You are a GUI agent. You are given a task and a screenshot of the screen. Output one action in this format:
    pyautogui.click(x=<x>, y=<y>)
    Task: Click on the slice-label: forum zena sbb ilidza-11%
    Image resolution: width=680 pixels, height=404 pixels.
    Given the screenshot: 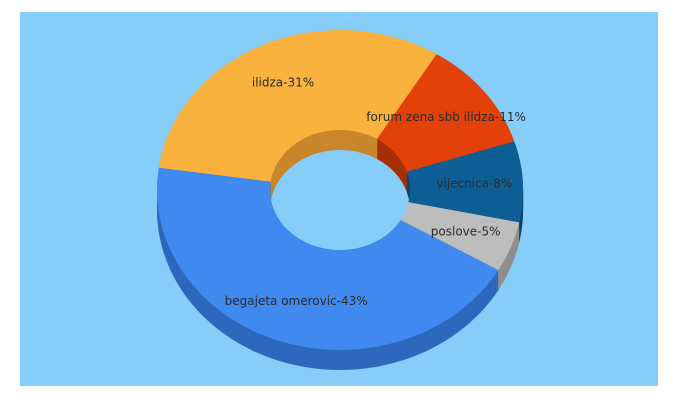 What is the action you would take?
    pyautogui.click(x=446, y=117)
    